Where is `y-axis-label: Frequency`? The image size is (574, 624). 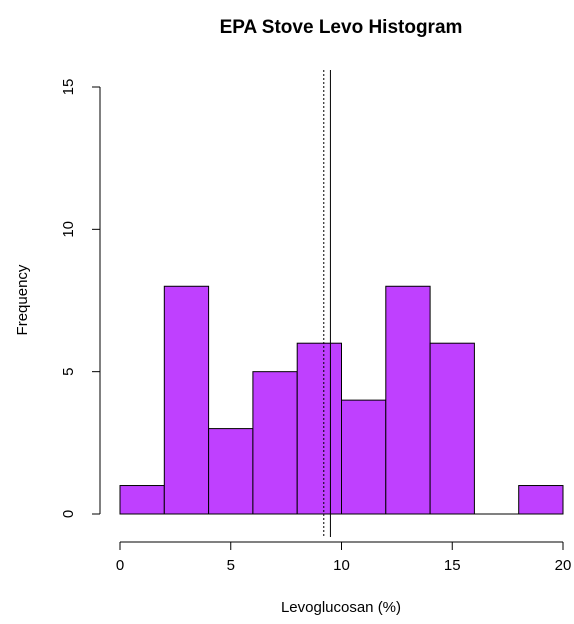 y-axis-label: Frequency is located at coordinates (22, 299).